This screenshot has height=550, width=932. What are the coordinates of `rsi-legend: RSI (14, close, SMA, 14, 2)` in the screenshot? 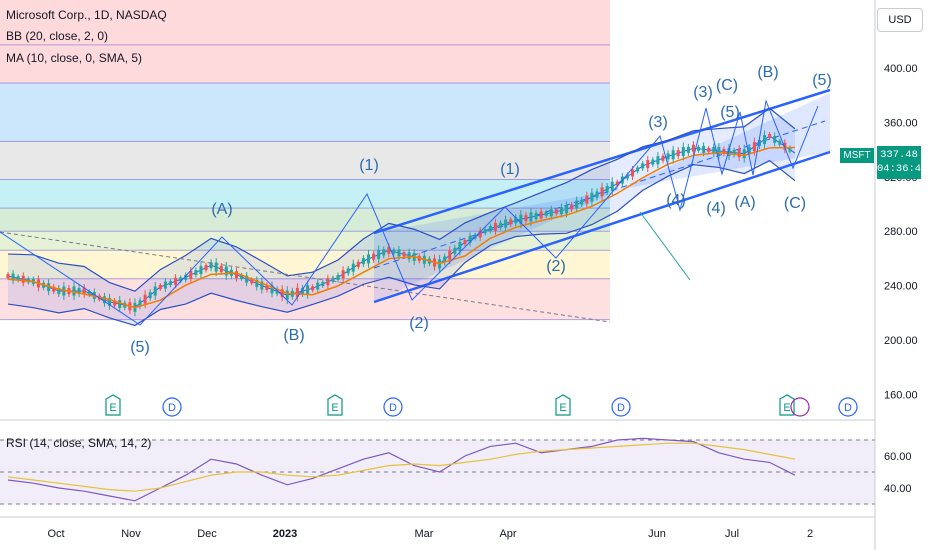 It's located at (79, 443).